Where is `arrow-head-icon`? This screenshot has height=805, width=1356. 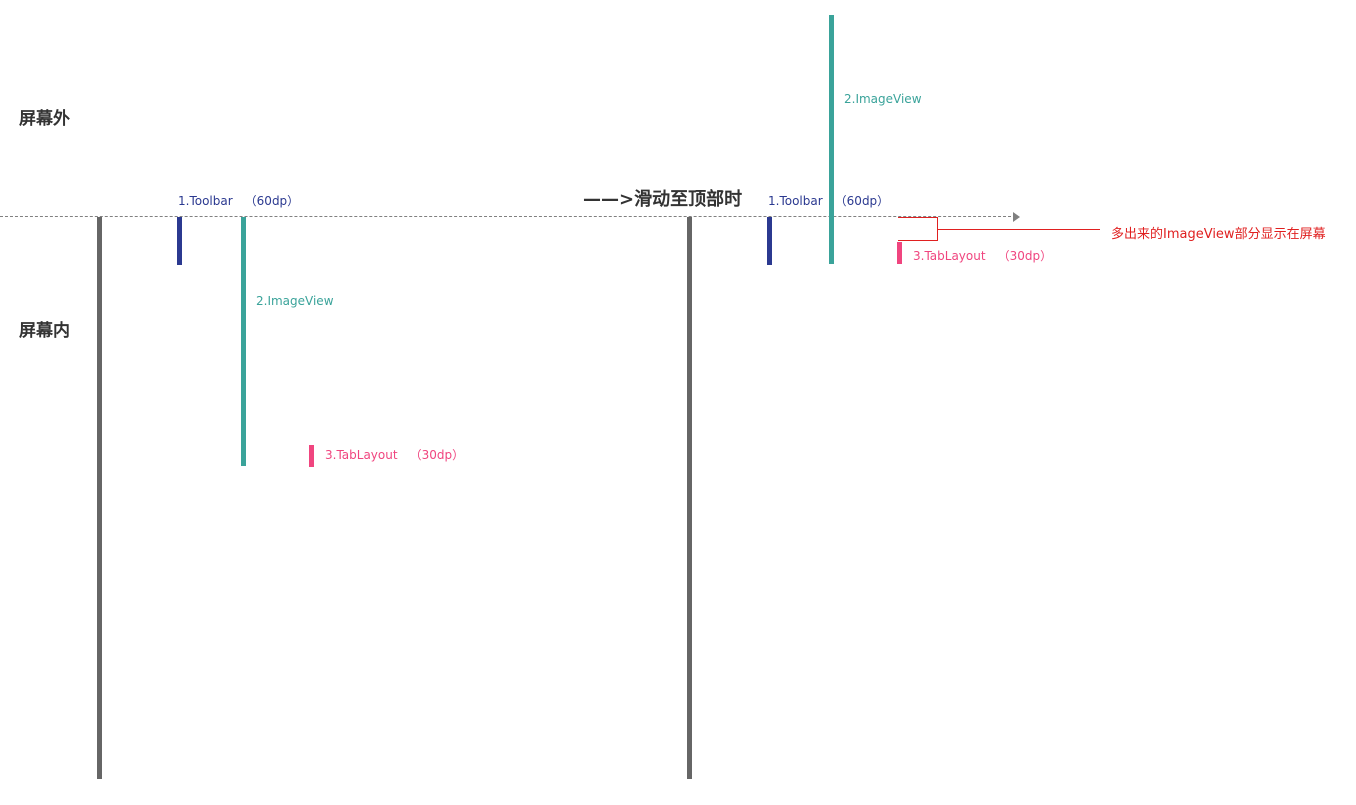
arrow-head-icon is located at coordinates (1016, 217).